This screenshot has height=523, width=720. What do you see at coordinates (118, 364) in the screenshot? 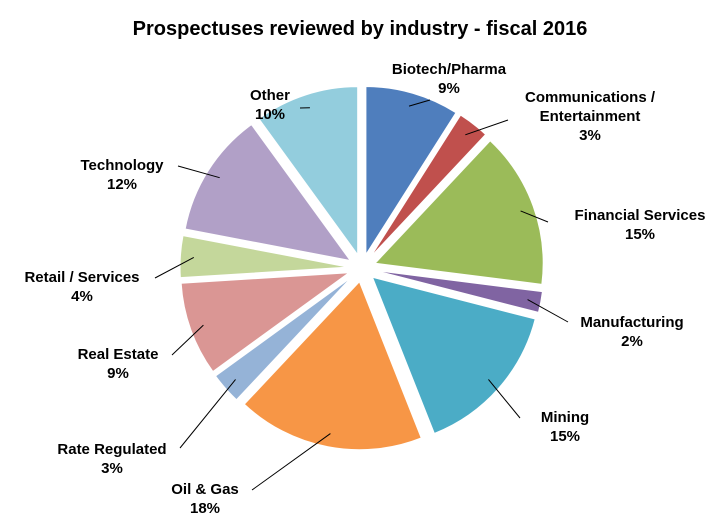
I see `slice-label: Real Estate 9%` at bounding box center [118, 364].